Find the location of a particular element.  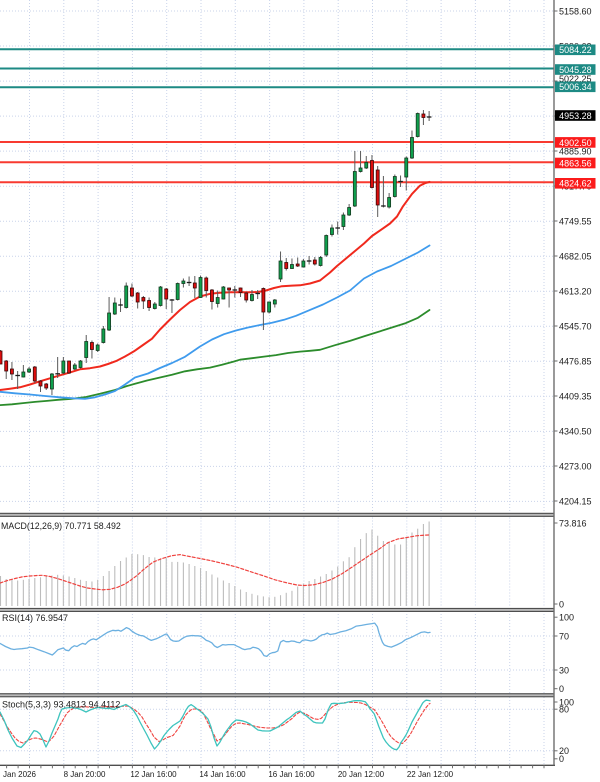

svg-text: 73.816 is located at coordinates (573, 523).